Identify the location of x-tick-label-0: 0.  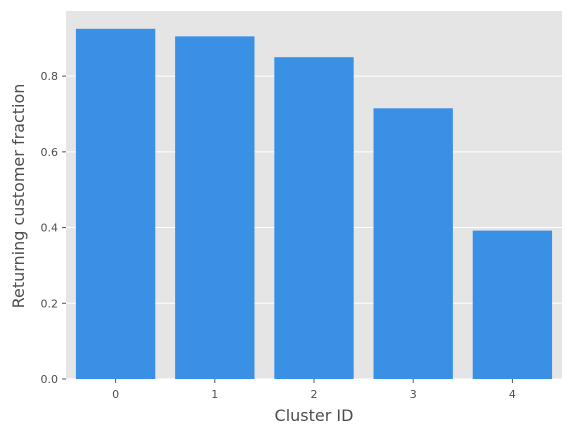
(115, 394).